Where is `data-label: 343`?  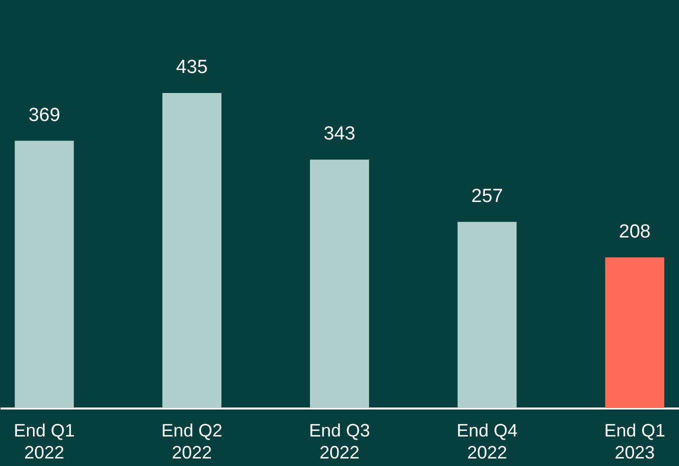
data-label: 343 is located at coordinates (340, 134).